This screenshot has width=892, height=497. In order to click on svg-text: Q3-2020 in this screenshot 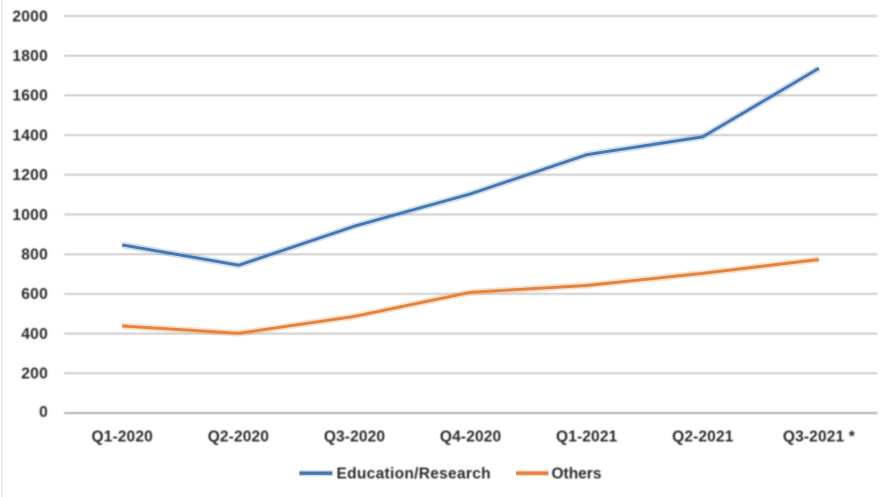, I will do `click(354, 437)`.